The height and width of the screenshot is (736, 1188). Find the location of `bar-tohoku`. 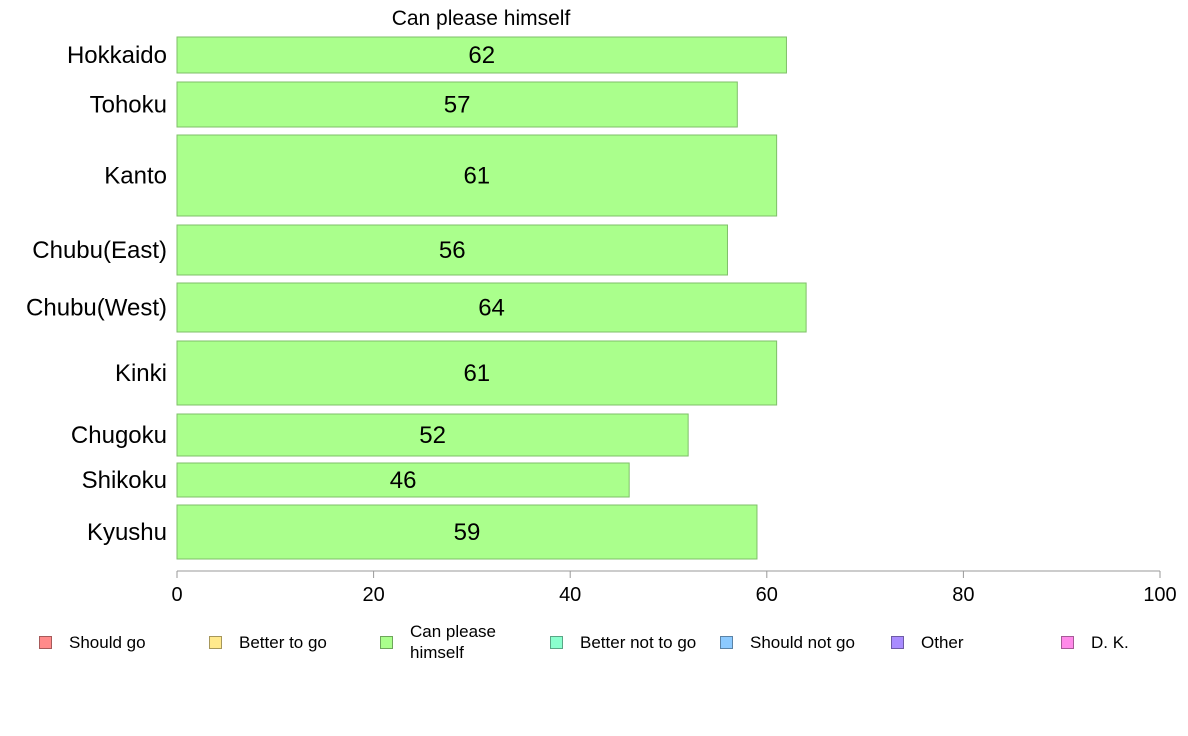

bar-tohoku is located at coordinates (457, 104).